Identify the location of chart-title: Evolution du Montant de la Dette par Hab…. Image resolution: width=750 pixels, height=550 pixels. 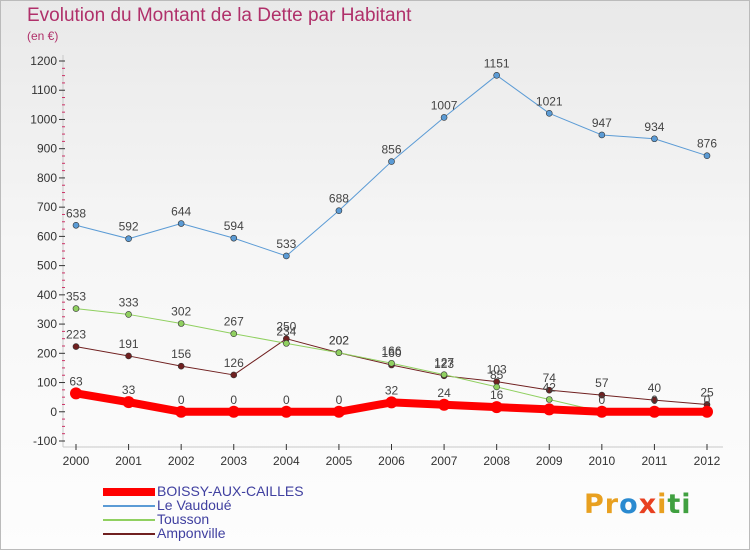
(219, 15).